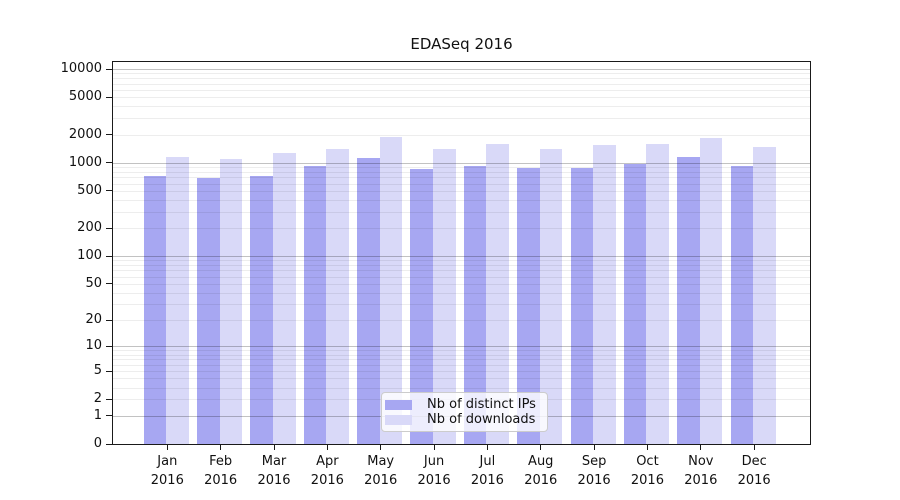  What do you see at coordinates (381, 461) in the screenshot?
I see `x-tick-label-month: May` at bounding box center [381, 461].